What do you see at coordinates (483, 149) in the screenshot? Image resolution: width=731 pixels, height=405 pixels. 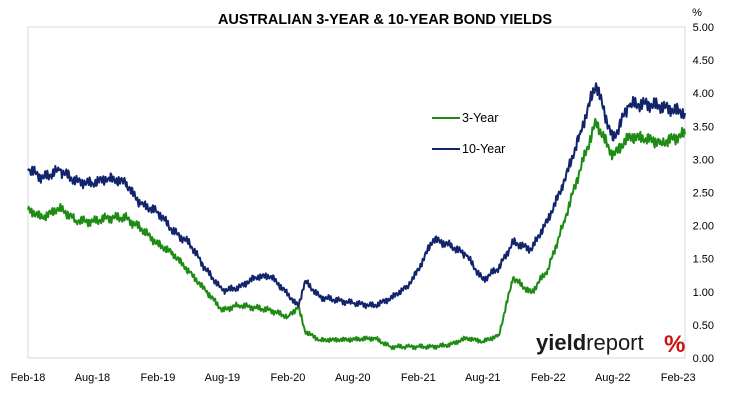 I see `legend-label-10-year: 10-Year` at bounding box center [483, 149].